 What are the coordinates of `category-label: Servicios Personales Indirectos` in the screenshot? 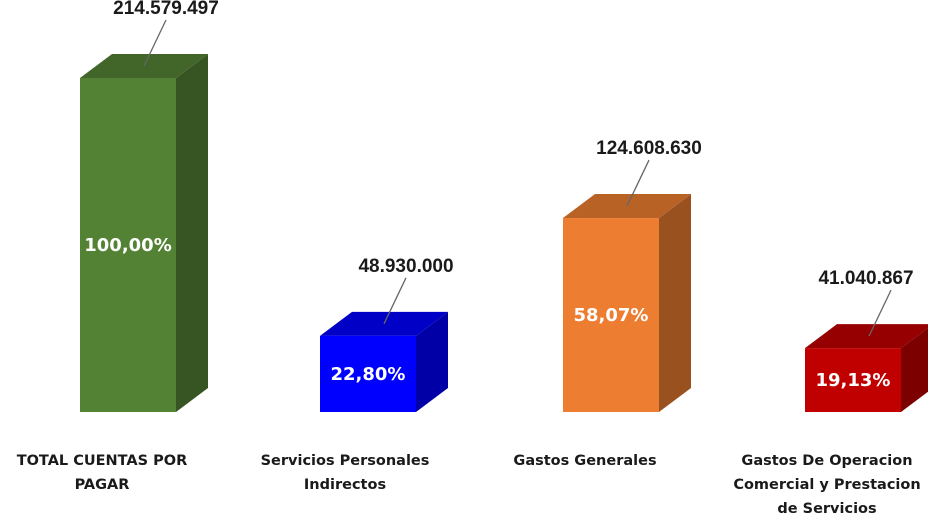 It's located at (345, 473).